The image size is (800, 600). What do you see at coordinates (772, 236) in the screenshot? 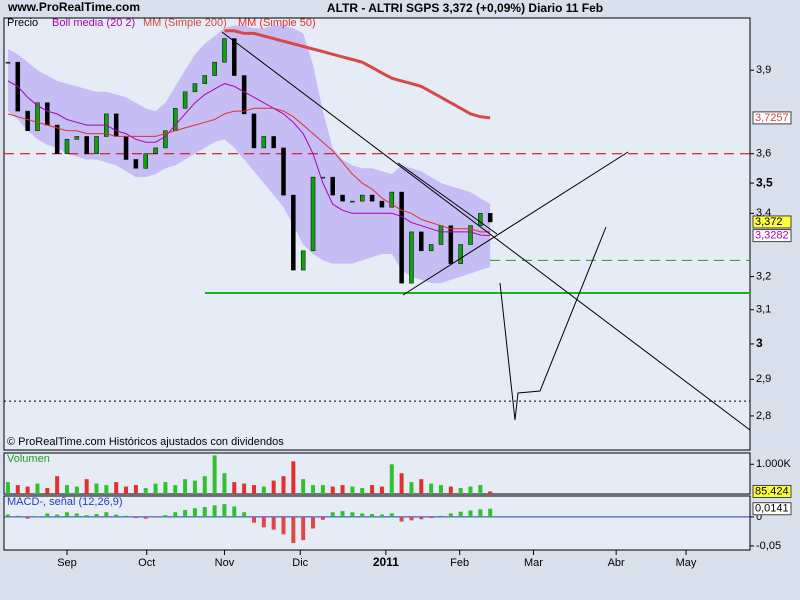
I see `value-label: 3,3282` at bounding box center [772, 236].